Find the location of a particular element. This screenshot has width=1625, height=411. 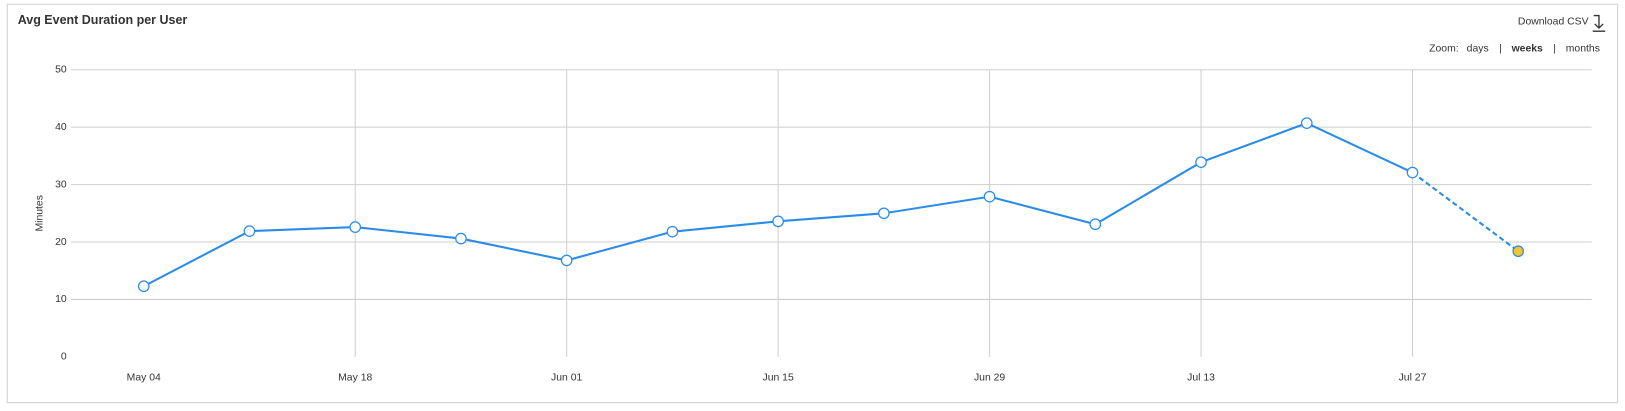

y-axis-label: Minutes is located at coordinates (39, 213).